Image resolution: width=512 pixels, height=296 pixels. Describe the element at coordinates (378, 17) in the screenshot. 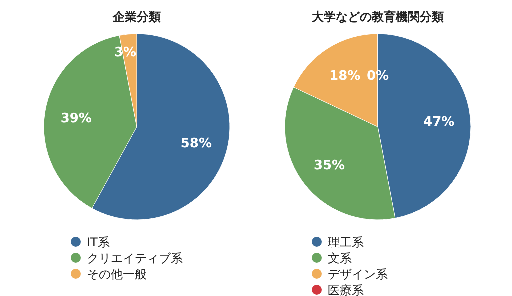

I see `chart-title: 大学などの教育機関分類` at that location.